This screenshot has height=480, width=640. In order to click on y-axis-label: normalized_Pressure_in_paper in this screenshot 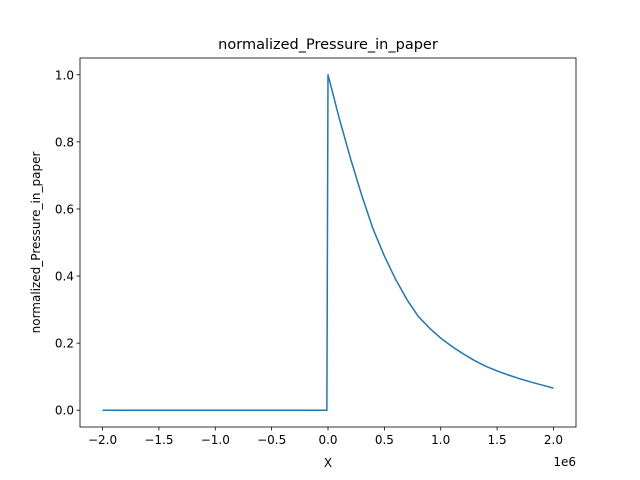, I will do `click(36, 243)`.